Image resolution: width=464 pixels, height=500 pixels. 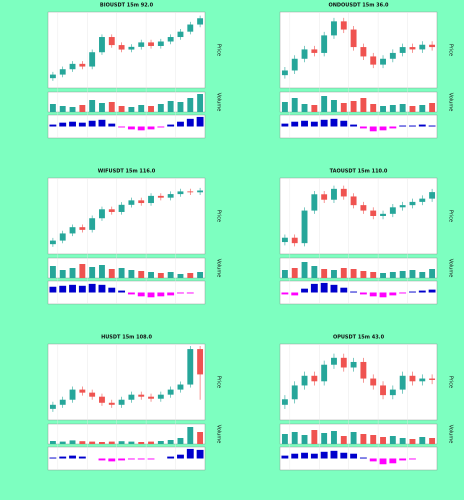 I want to click on chart-title: ONDOUSDT 15m 36.0, so click(x=358, y=6).